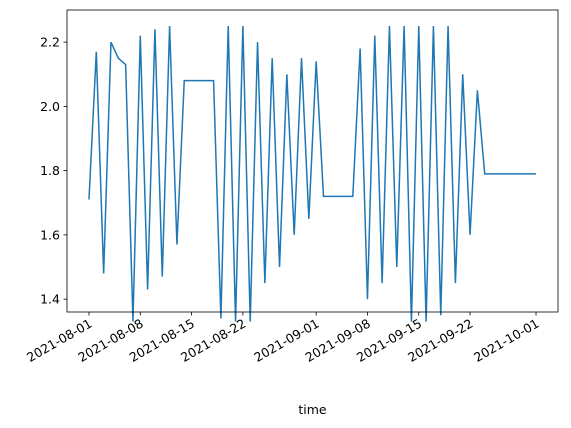  What do you see at coordinates (50, 42) in the screenshot?
I see `y-tick-label: 2.2` at bounding box center [50, 42].